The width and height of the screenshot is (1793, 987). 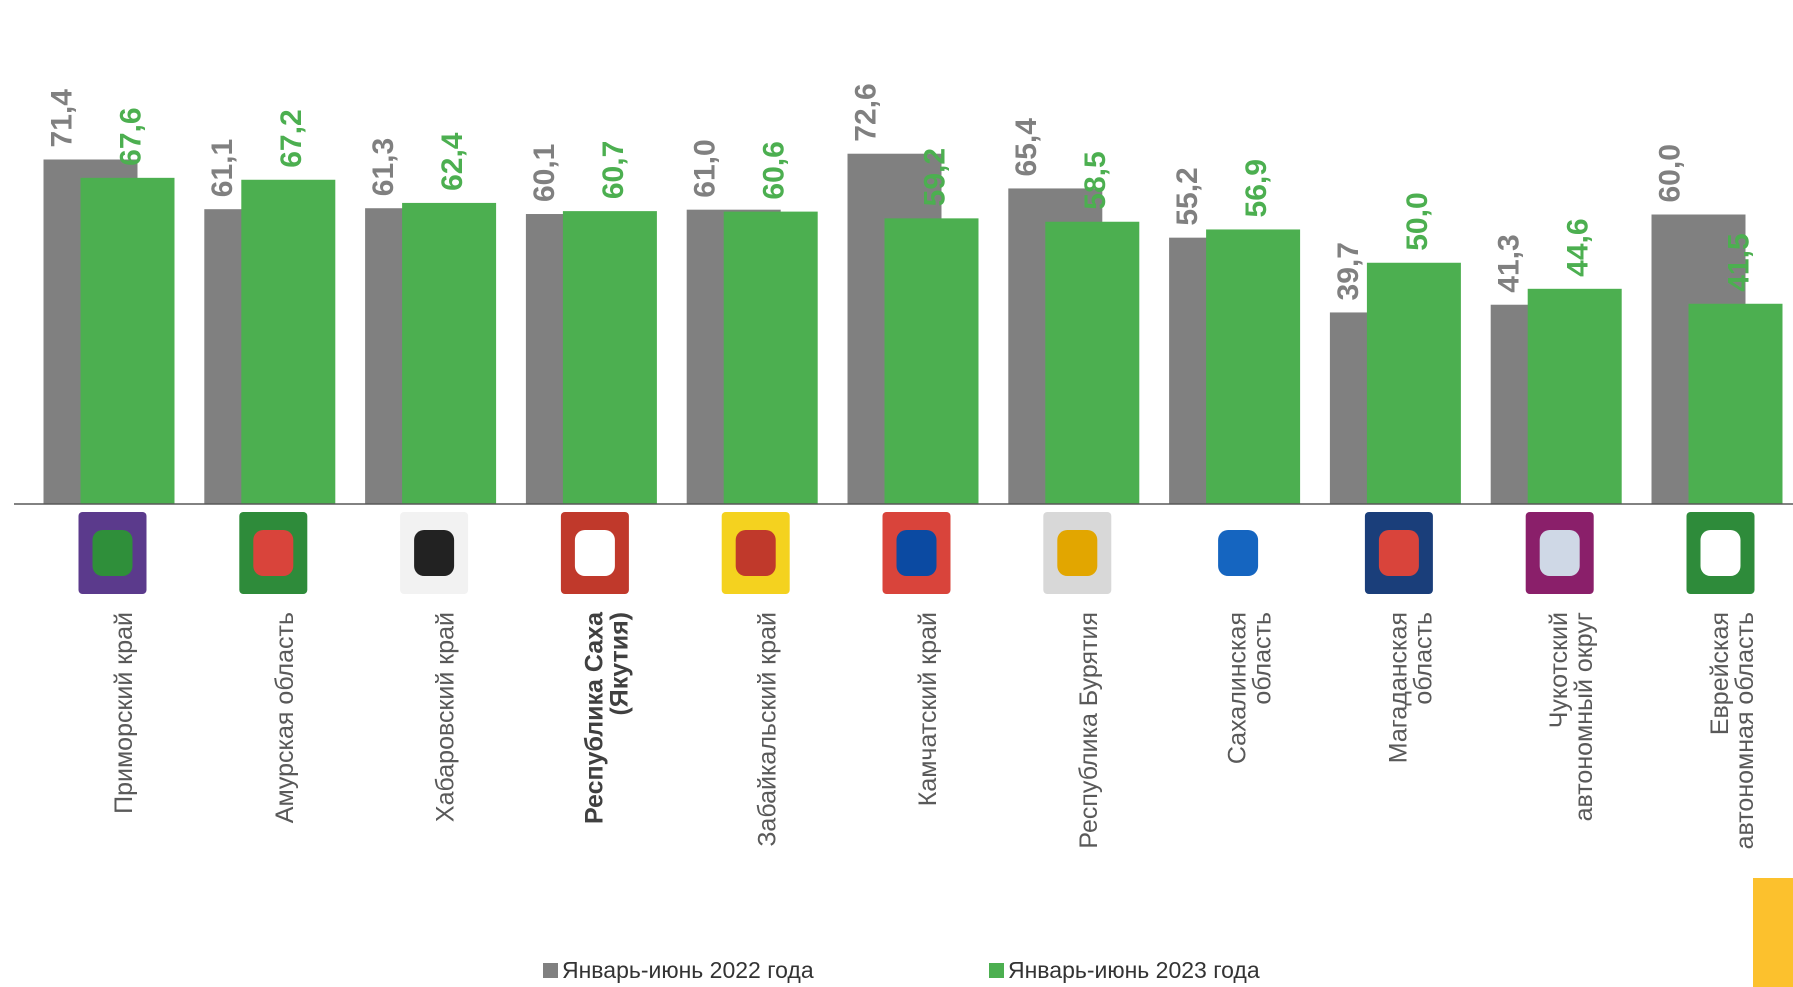 I want to click on value-label: 41,3, so click(x=1509, y=263).